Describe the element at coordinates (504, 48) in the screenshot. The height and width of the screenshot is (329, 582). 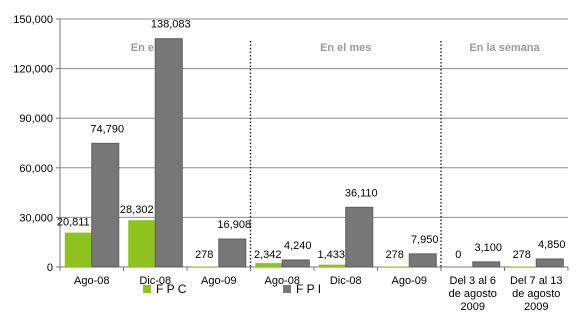
I see `section-label: En la semana` at that location.